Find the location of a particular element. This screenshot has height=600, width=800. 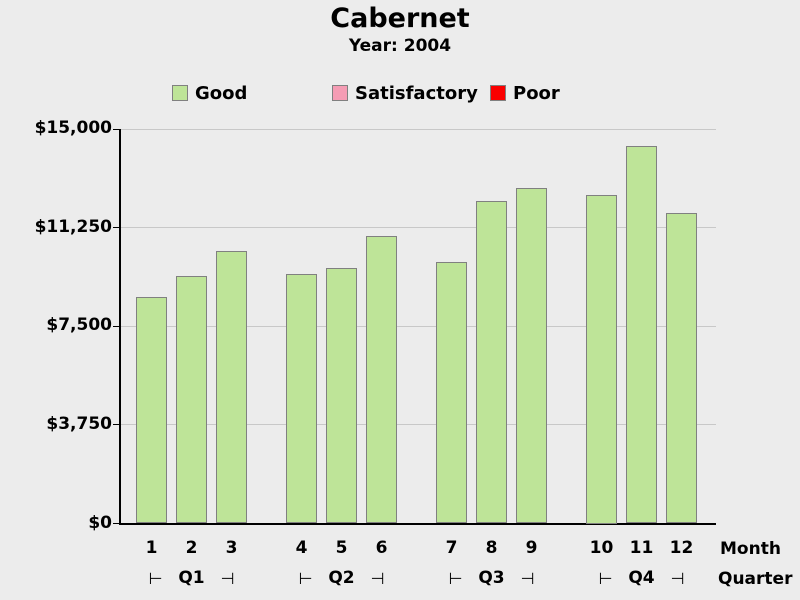

quarter-axis-title: Quarter is located at coordinates (755, 579).